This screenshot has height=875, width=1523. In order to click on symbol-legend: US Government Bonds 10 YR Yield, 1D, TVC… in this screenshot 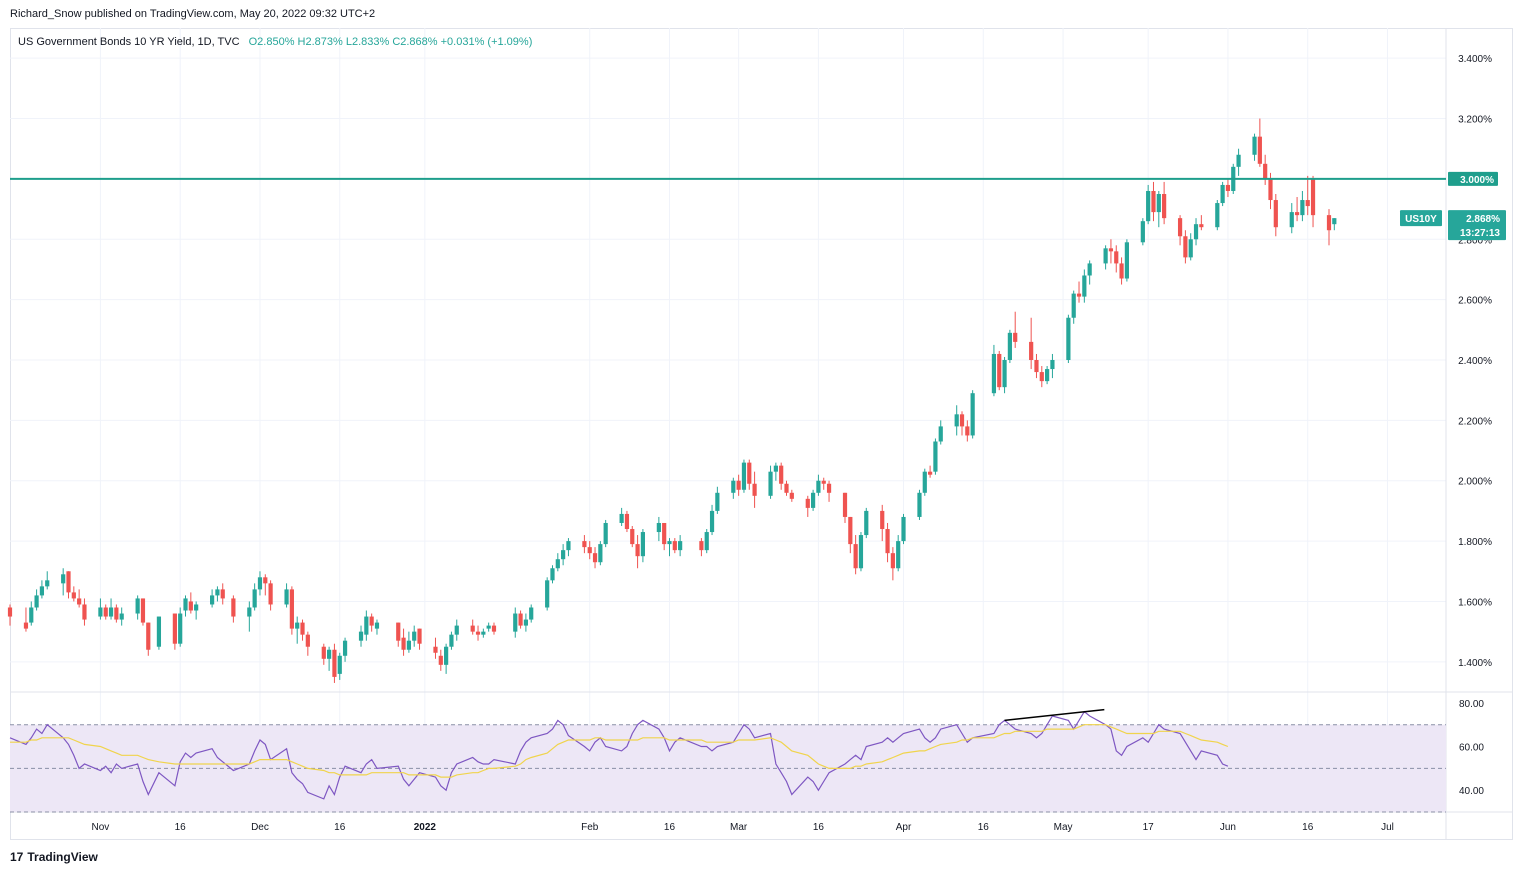, I will do `click(275, 42)`.